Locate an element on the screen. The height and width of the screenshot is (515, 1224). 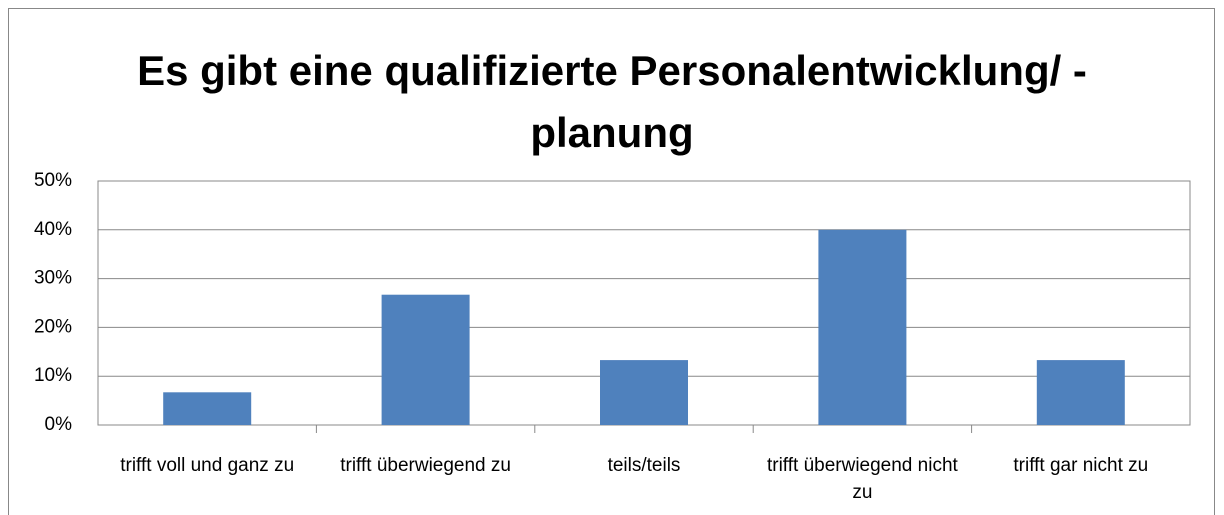
x-tick-label: trifft voll und ganz zu is located at coordinates (207, 465).